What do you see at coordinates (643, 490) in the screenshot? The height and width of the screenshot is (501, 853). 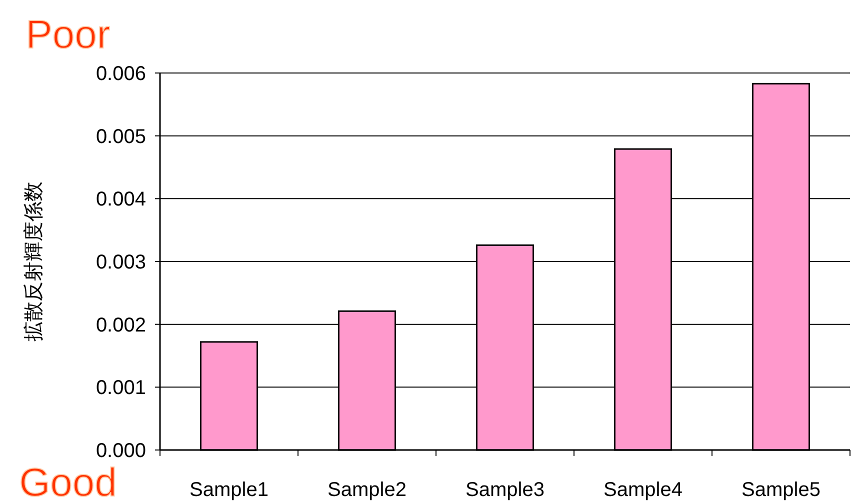 I see `x-tick-label: Sample4` at bounding box center [643, 490].